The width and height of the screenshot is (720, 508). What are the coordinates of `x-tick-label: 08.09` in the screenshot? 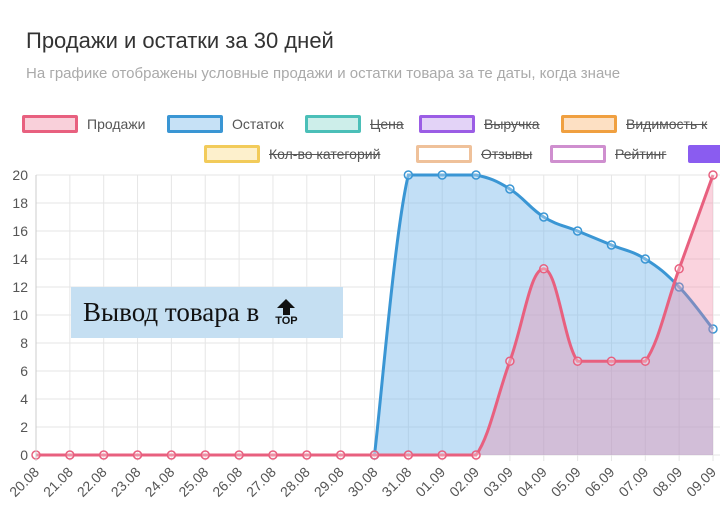 It's located at (667, 482).